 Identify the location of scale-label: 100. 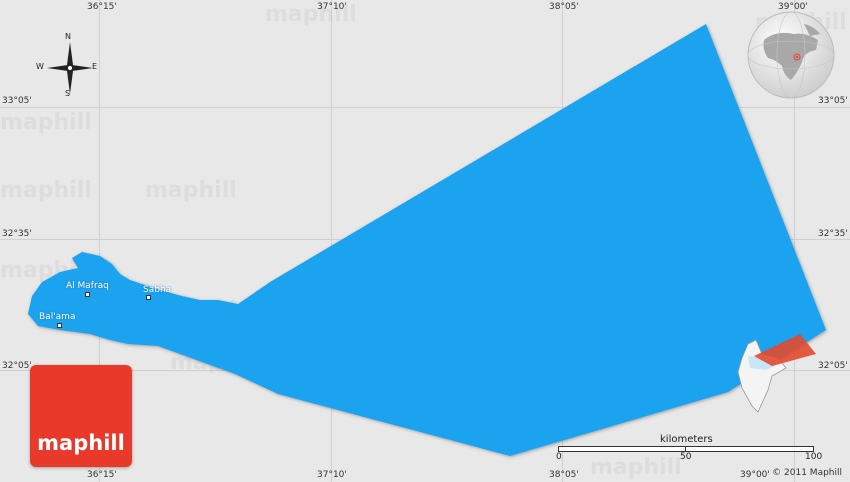
(814, 457).